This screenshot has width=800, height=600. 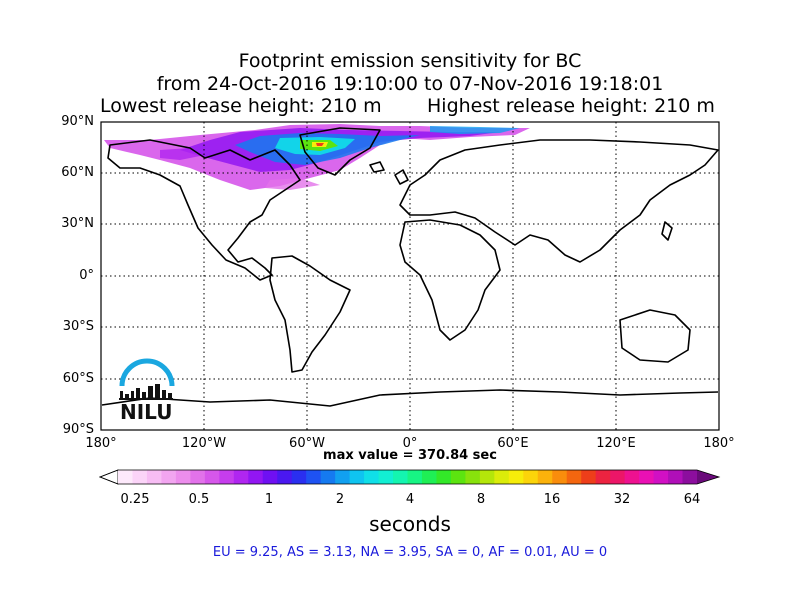 What do you see at coordinates (78, 378) in the screenshot?
I see `lat-tick-label: 60°S` at bounding box center [78, 378].